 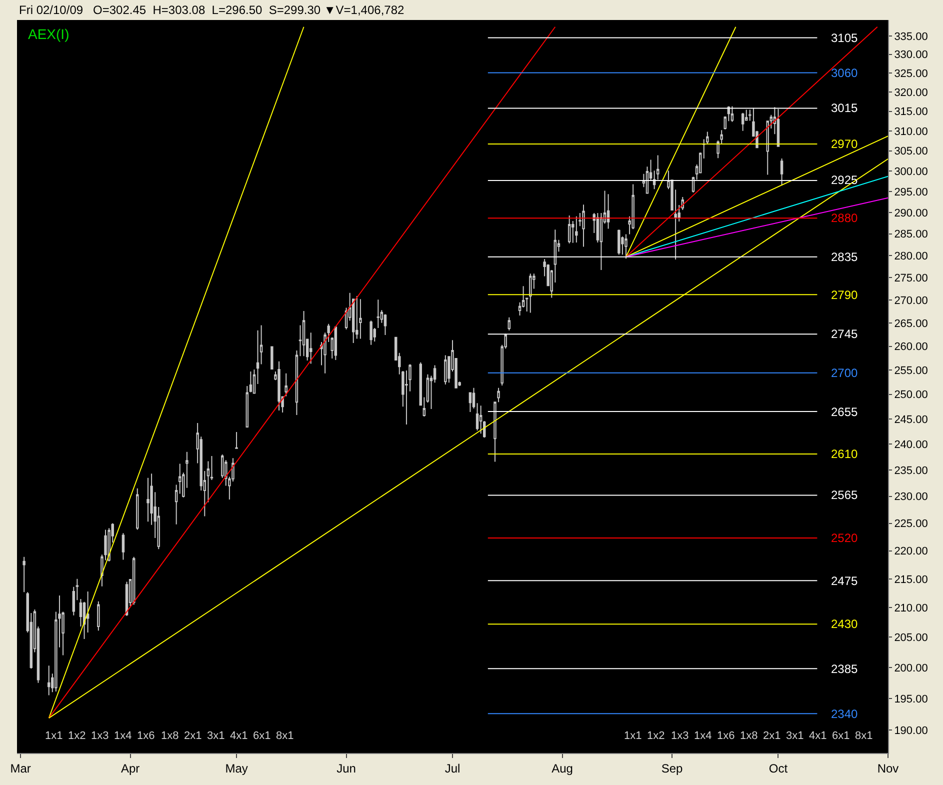 I want to click on y-tick-label: 315.00, so click(x=911, y=112).